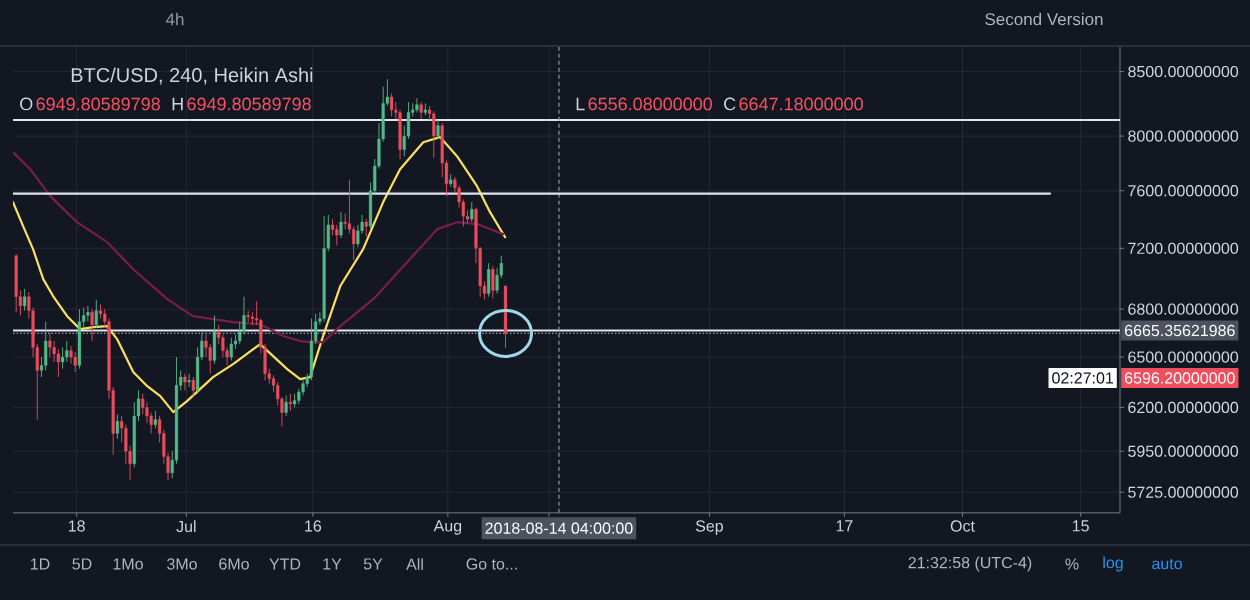 The height and width of the screenshot is (600, 1250). What do you see at coordinates (26, 104) in the screenshot?
I see `annotation: O` at bounding box center [26, 104].